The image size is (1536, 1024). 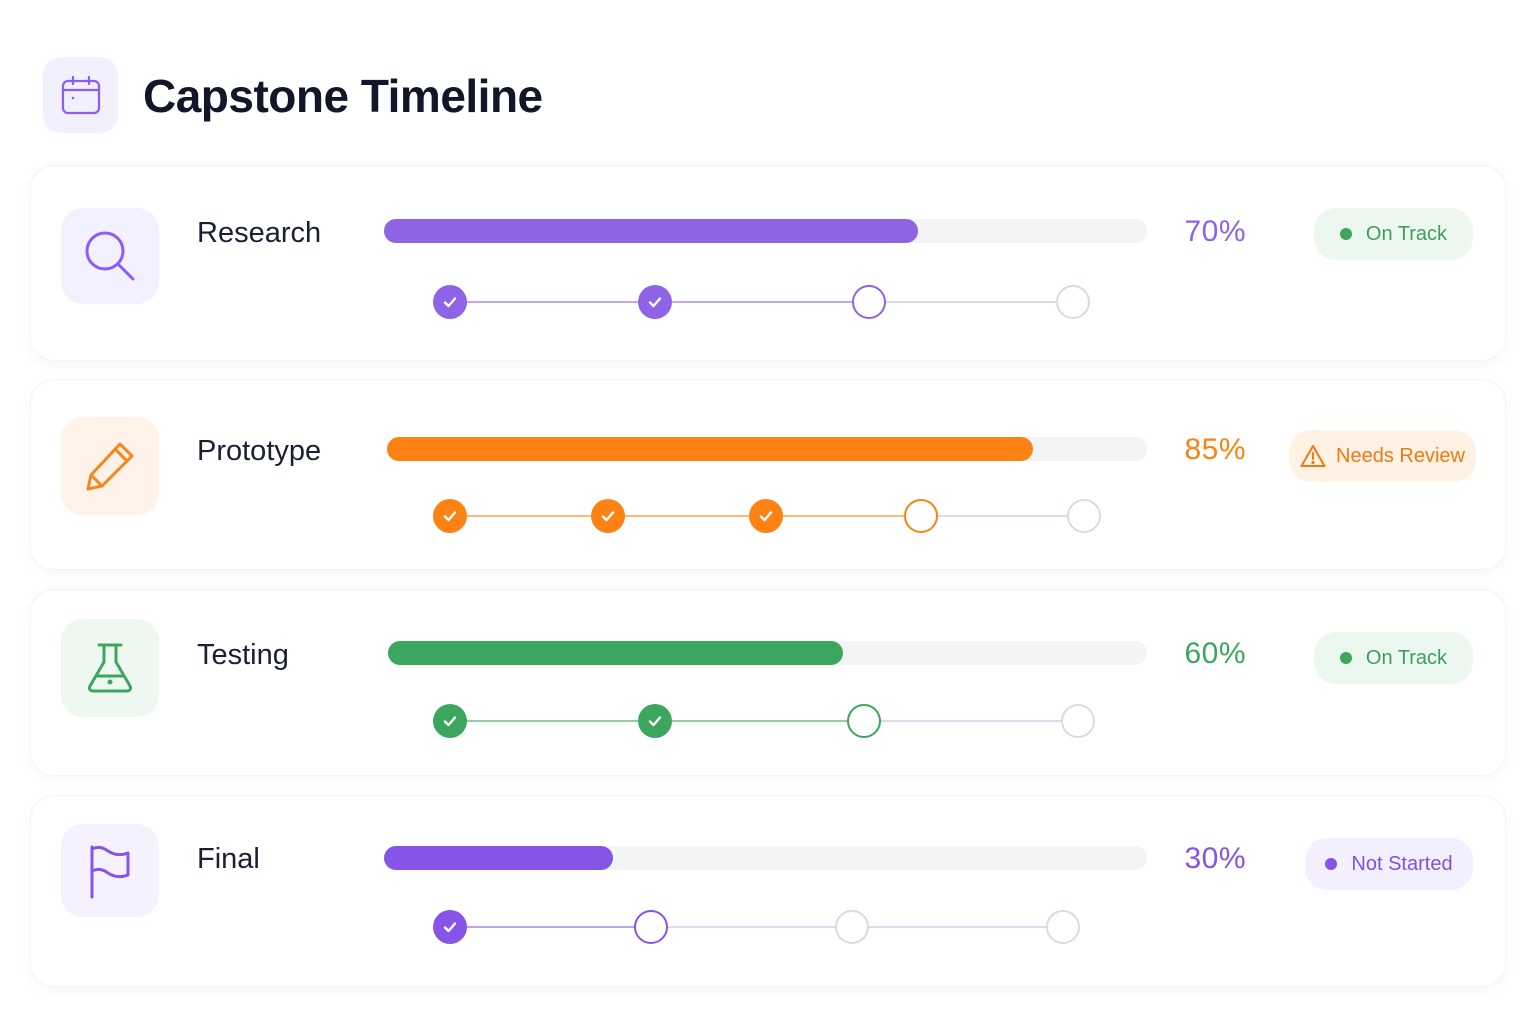 What do you see at coordinates (110, 870) in the screenshot?
I see `flag-icon` at bounding box center [110, 870].